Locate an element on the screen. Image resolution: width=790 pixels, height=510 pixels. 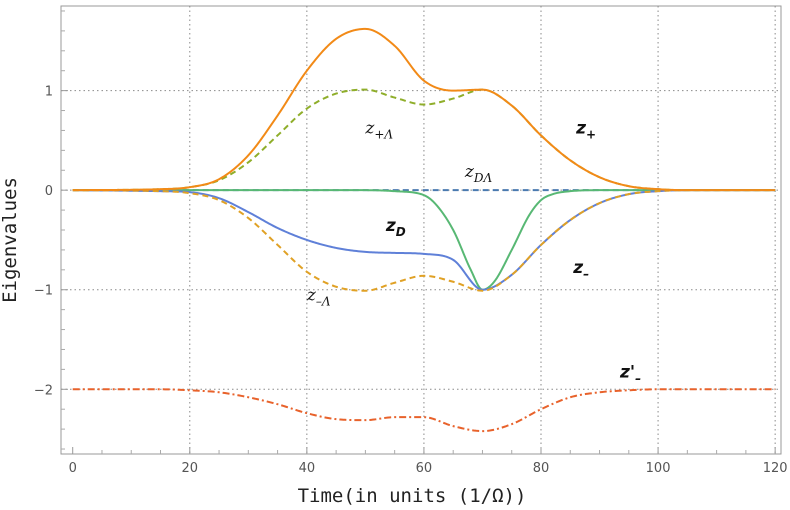
annotation-subscript: + is located at coordinates (591, 134).